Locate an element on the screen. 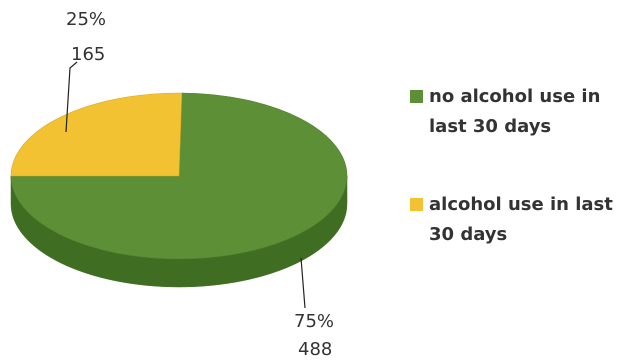 Image resolution: width=630 pixels, height=360 pixels. data-label-alcohol-percent: 25% is located at coordinates (86, 19).